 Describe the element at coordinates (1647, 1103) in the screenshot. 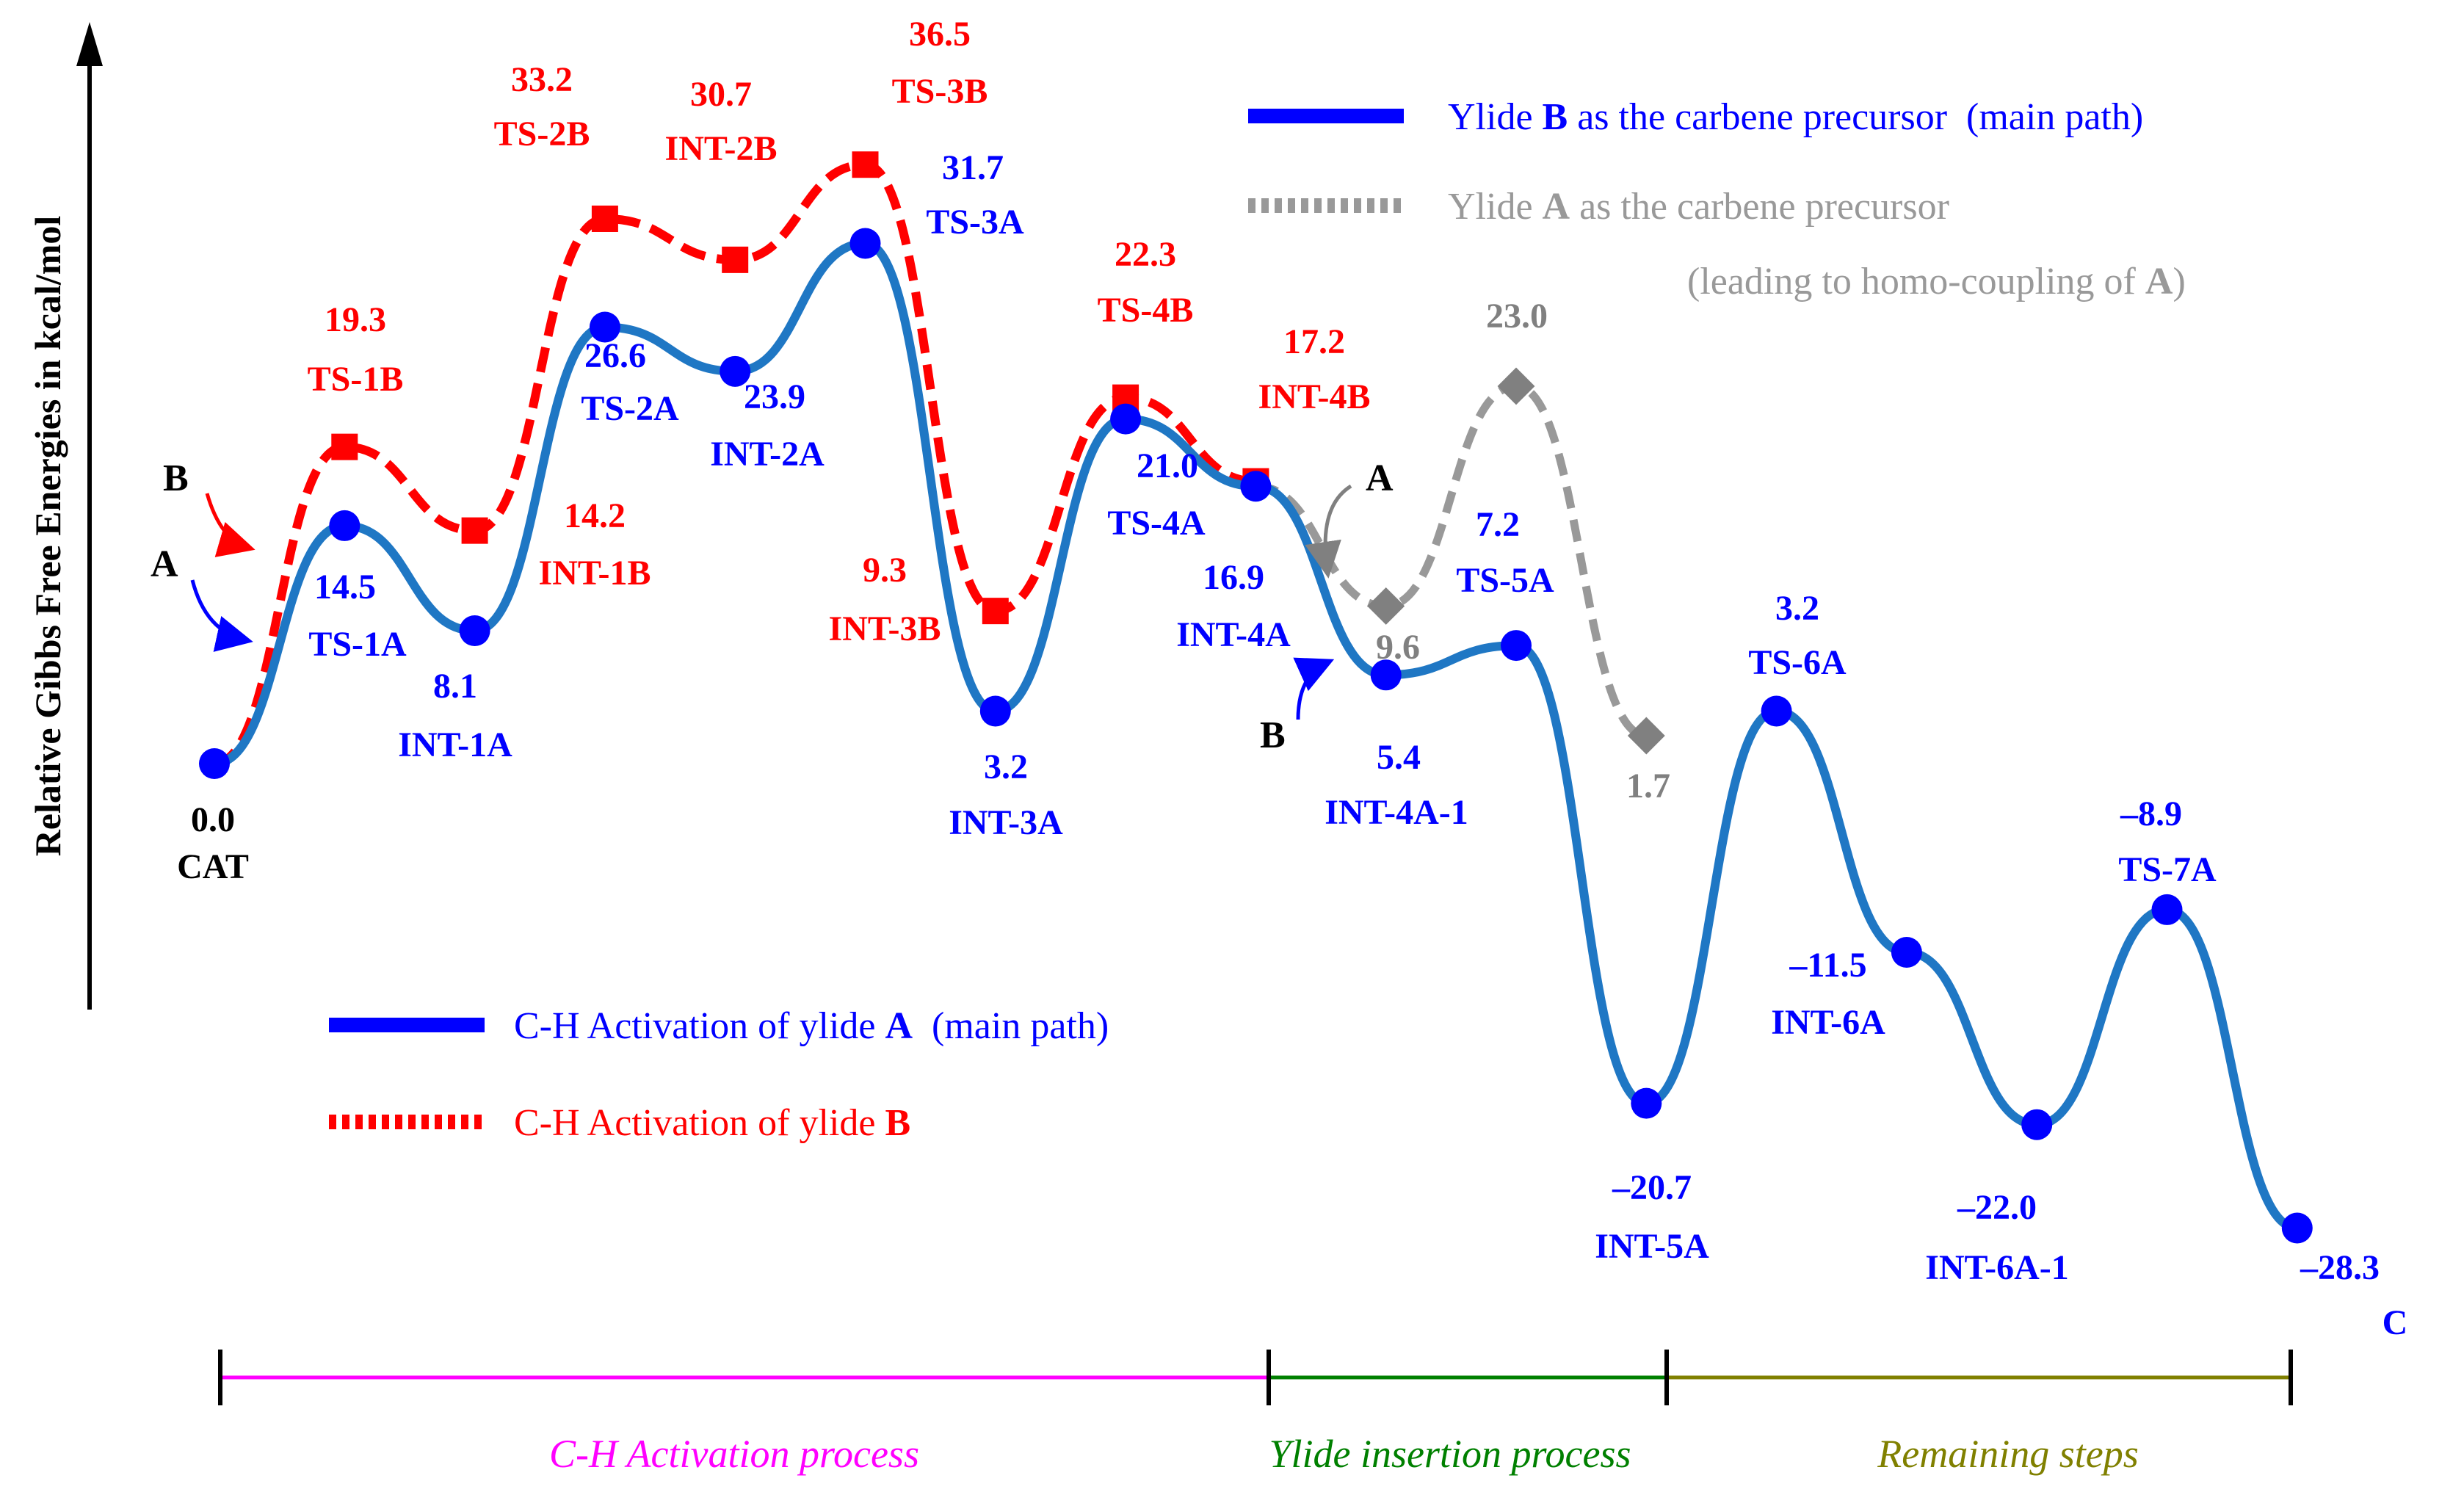

I see `marker-int-5a` at that location.